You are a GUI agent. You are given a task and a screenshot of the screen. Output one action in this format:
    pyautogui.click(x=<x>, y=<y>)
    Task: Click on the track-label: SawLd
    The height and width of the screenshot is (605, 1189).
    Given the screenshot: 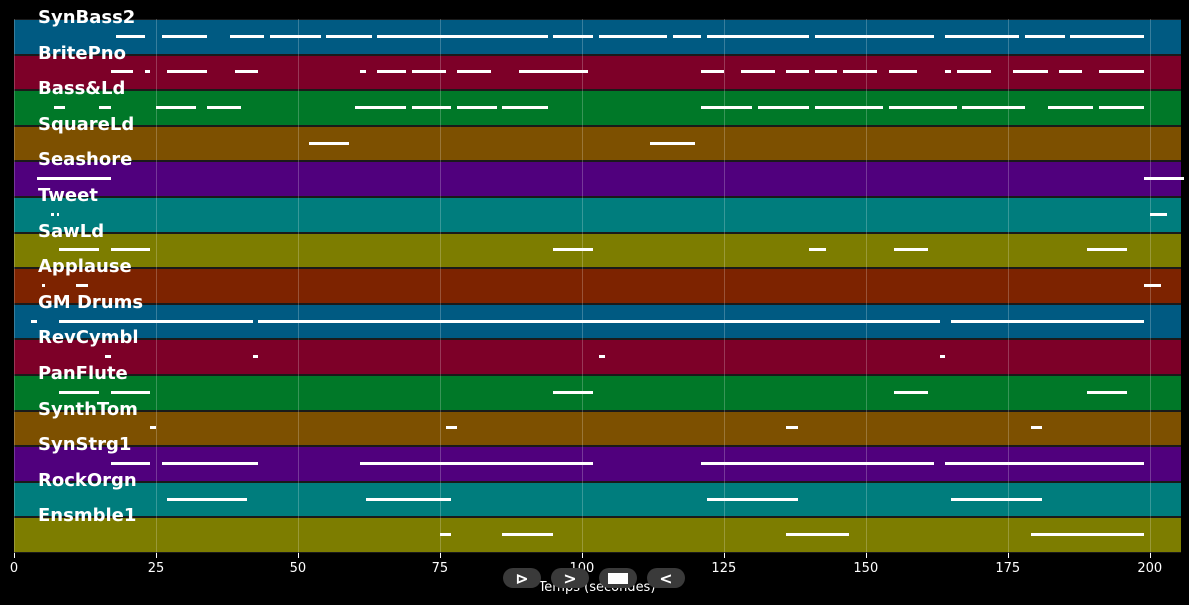 What is the action you would take?
    pyautogui.click(x=71, y=231)
    